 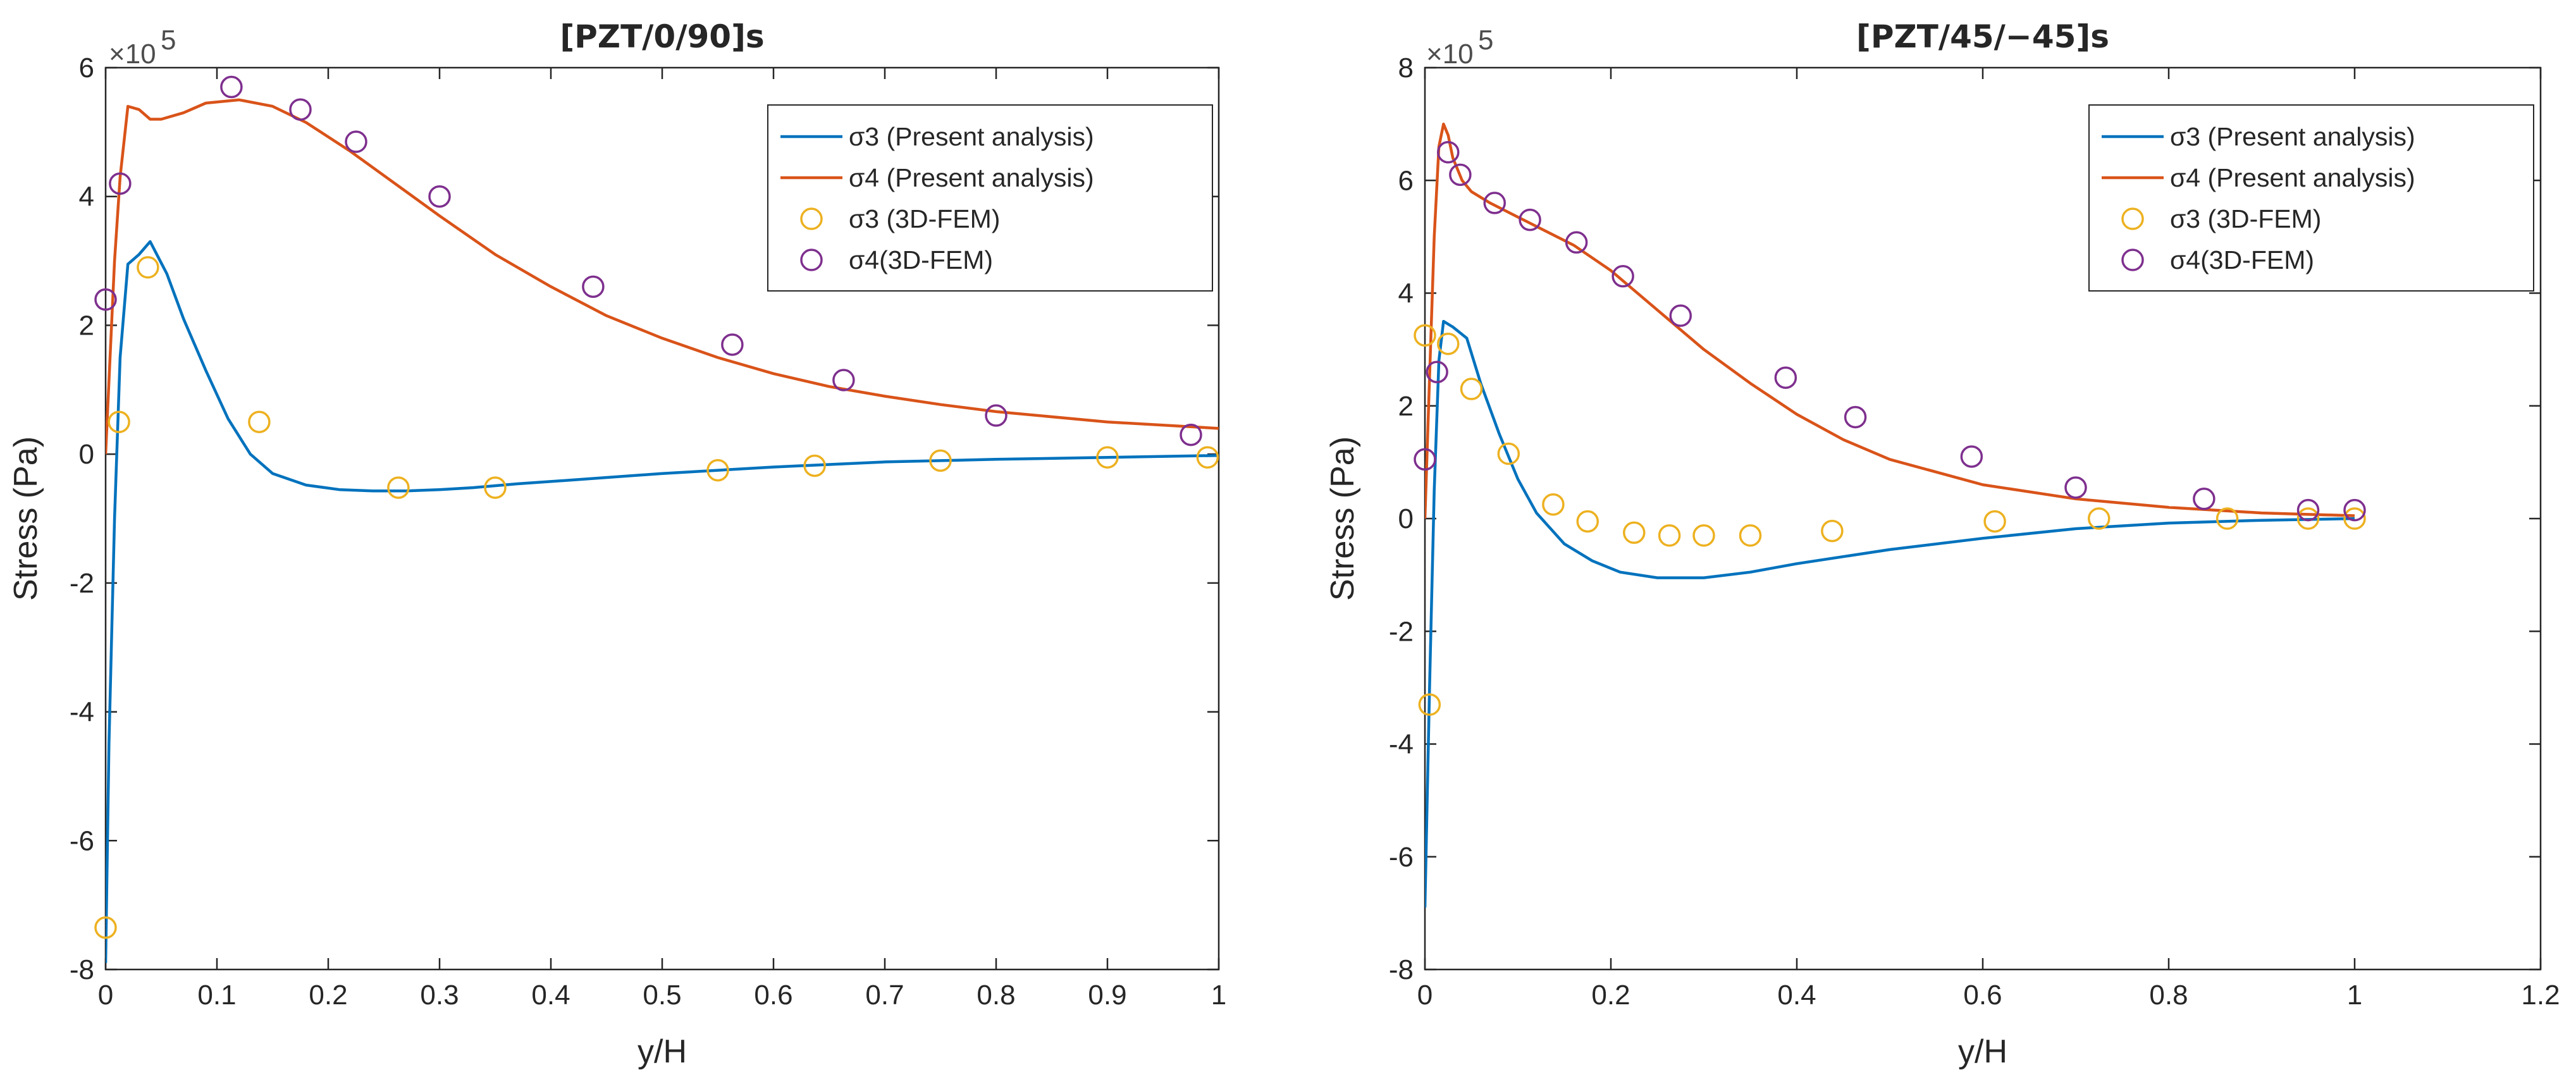 What do you see at coordinates (87, 454) in the screenshot?
I see `y-tick-label: 0` at bounding box center [87, 454].